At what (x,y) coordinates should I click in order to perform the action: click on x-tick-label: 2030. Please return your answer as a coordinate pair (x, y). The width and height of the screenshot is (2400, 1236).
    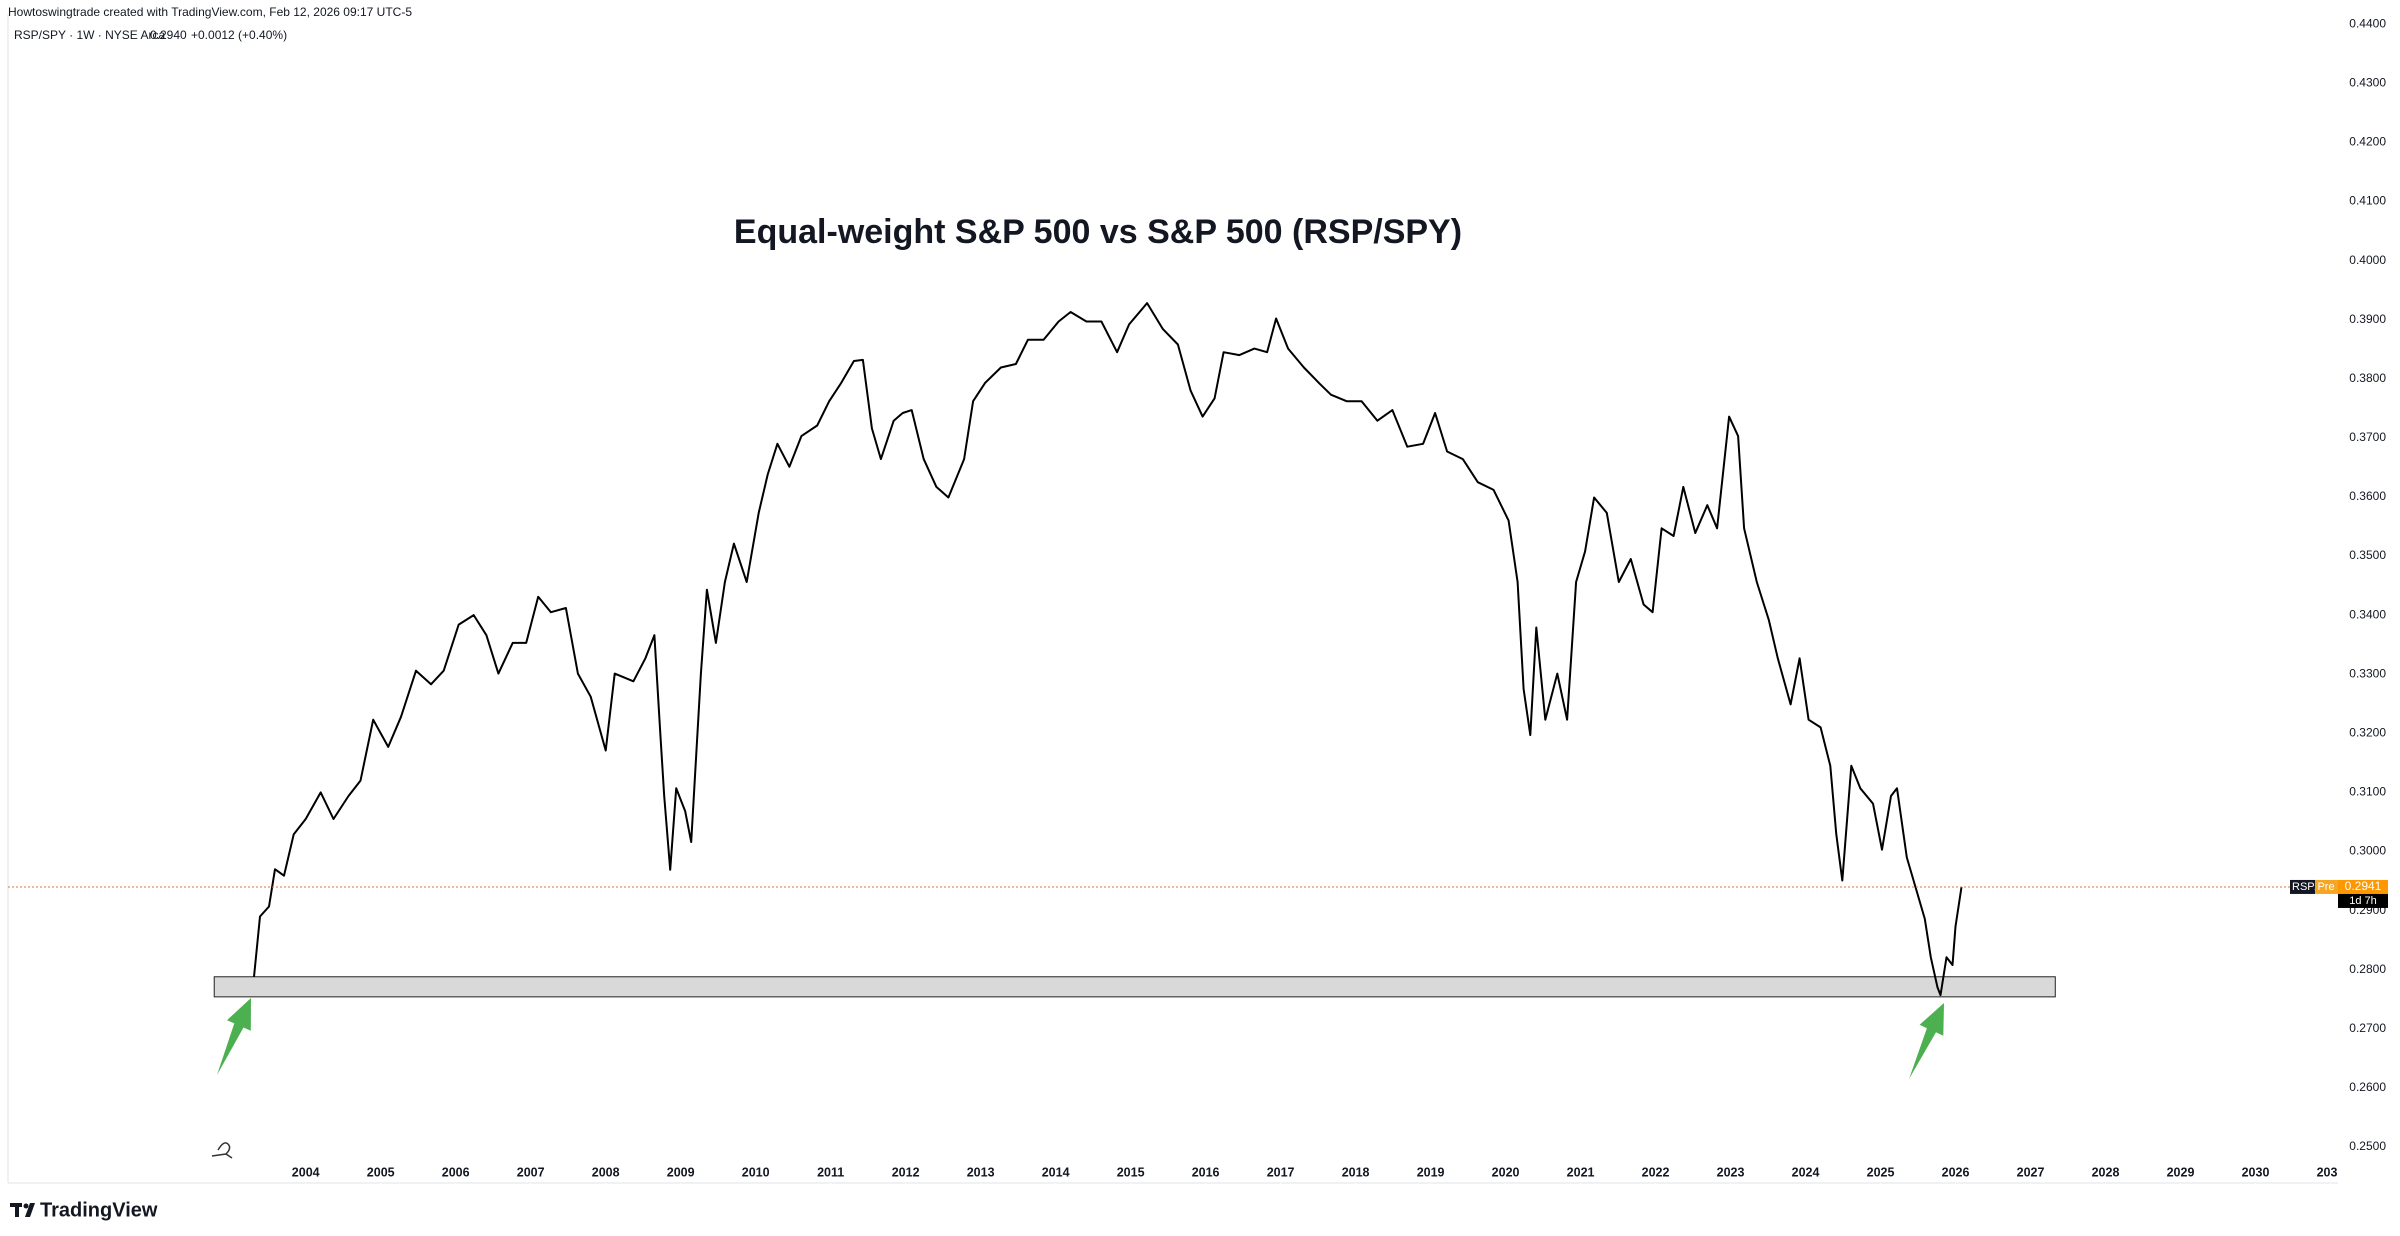
    Looking at the image, I should click on (2256, 1172).